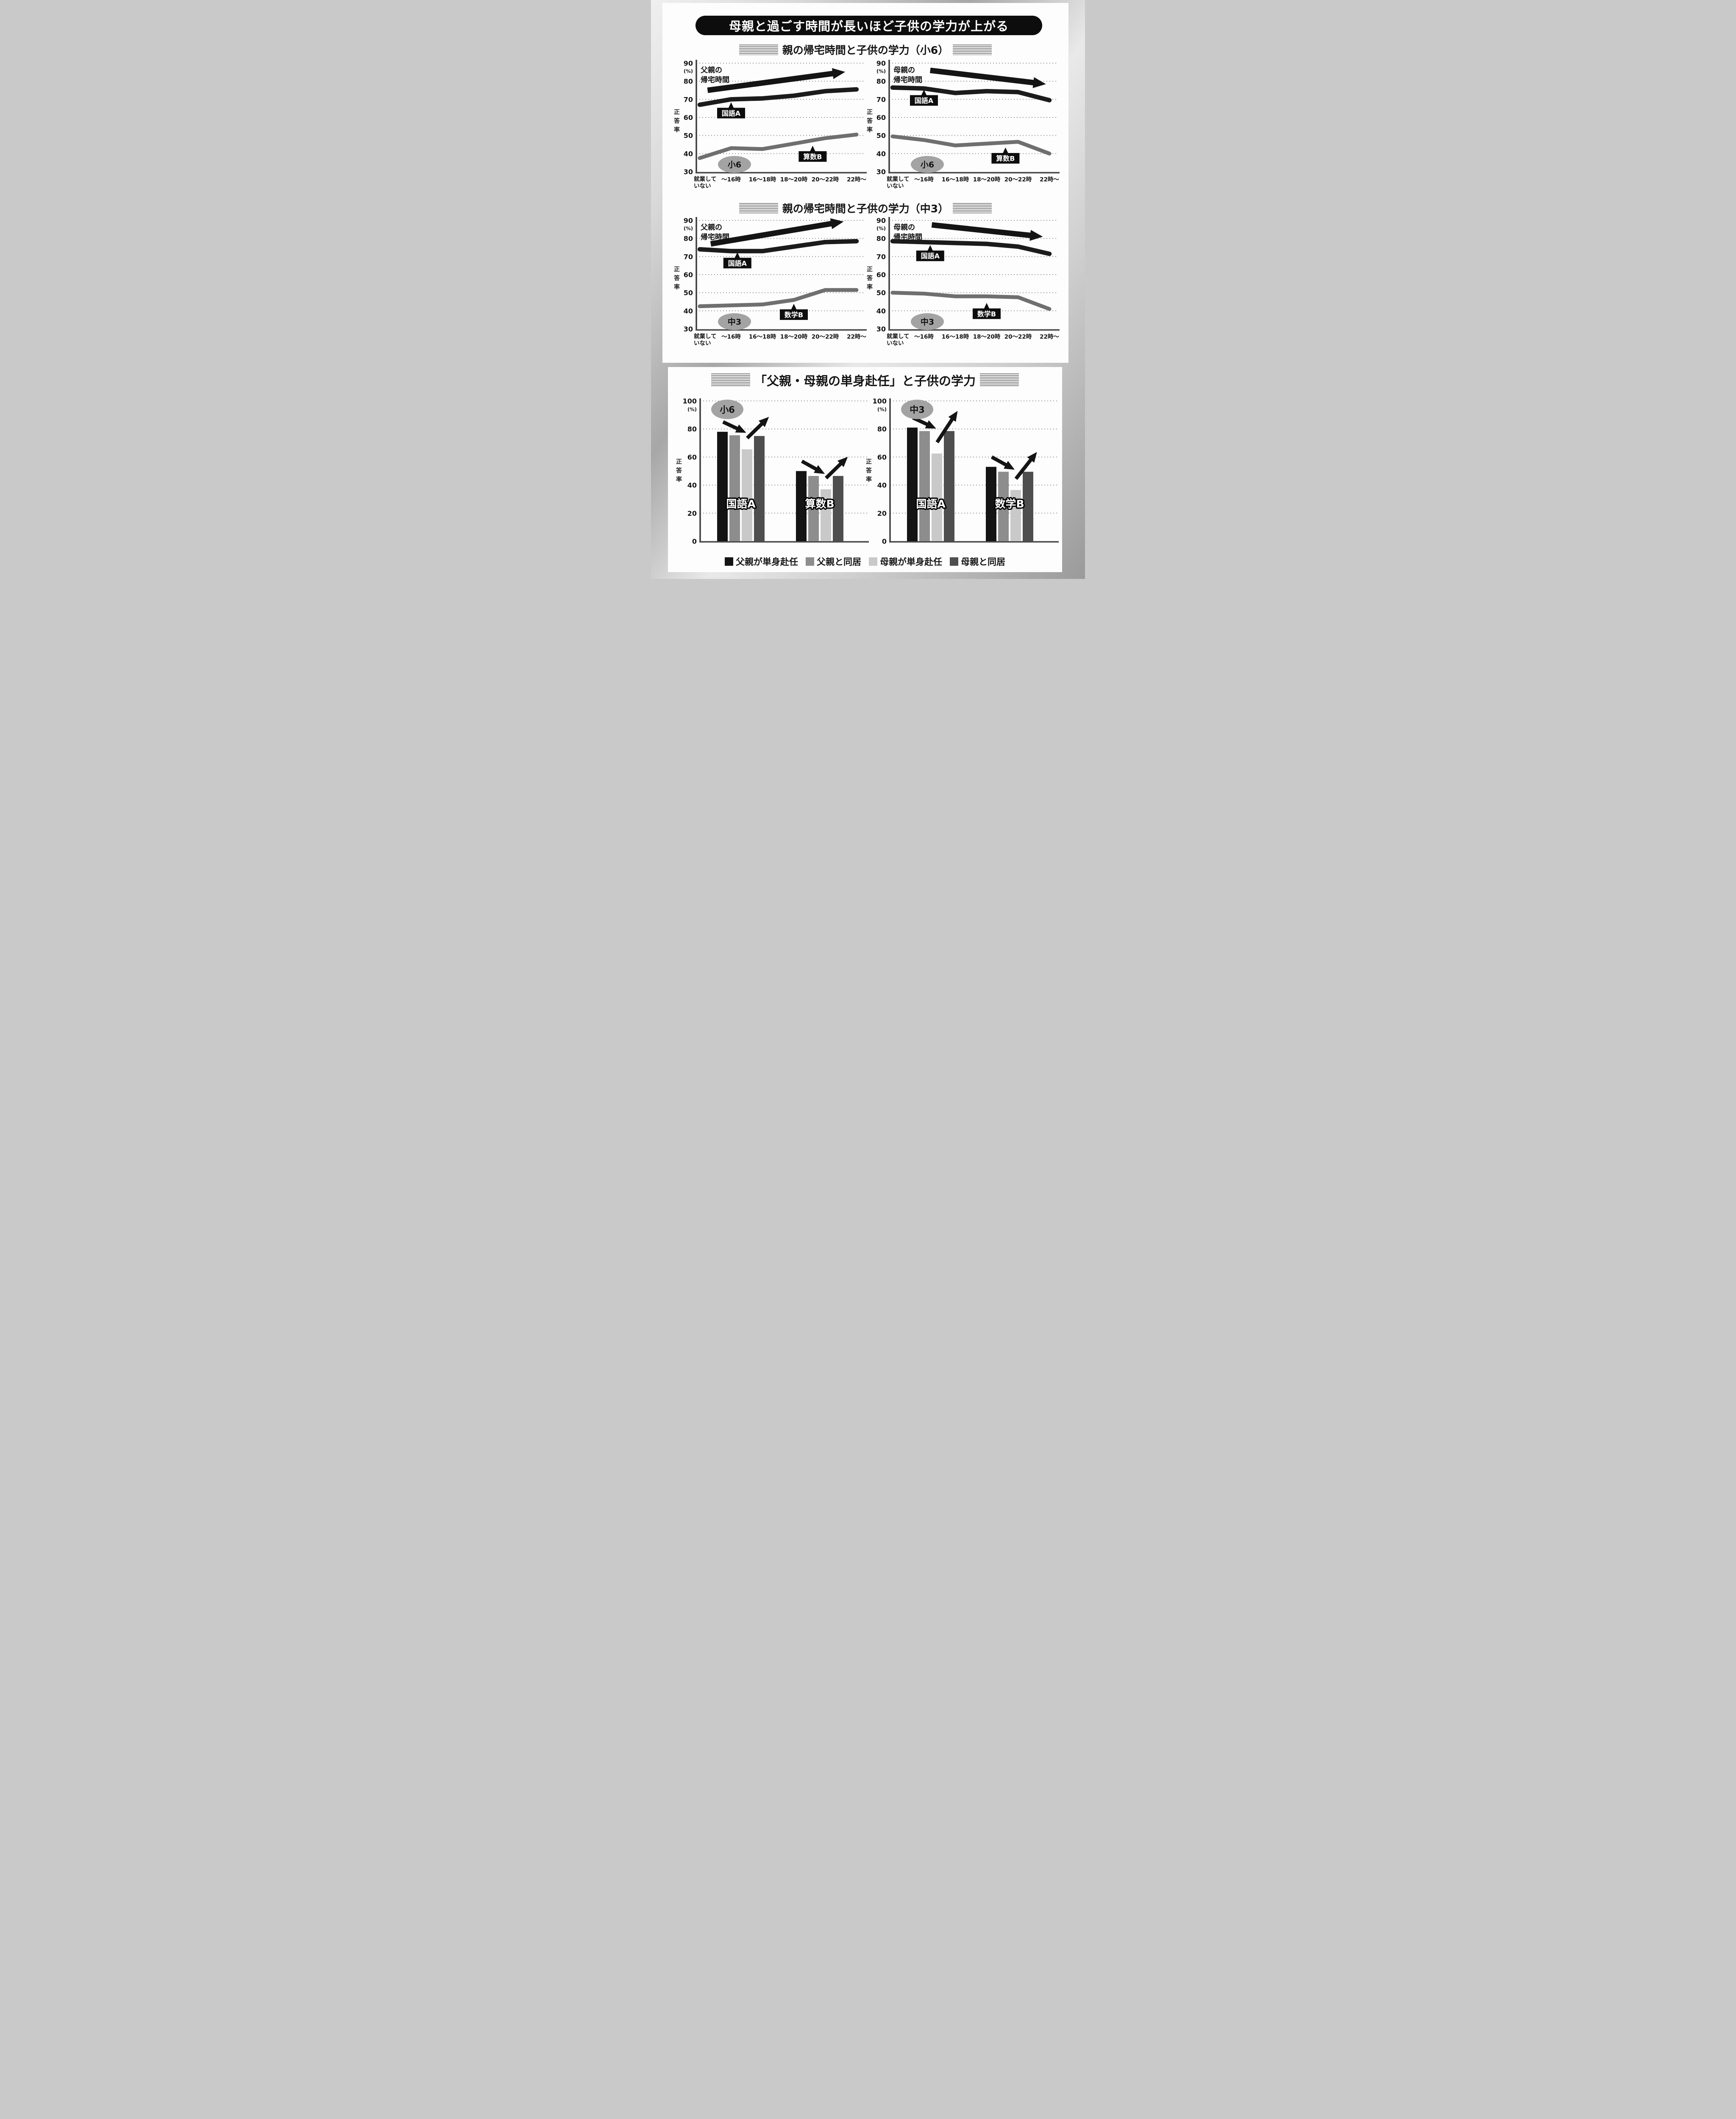 This screenshot has height=2119, width=1736. Describe the element at coordinates (865, 208) in the screenshot. I see `section-header-chu3: 親の帰宅時間と子供の学力（中3）` at that location.